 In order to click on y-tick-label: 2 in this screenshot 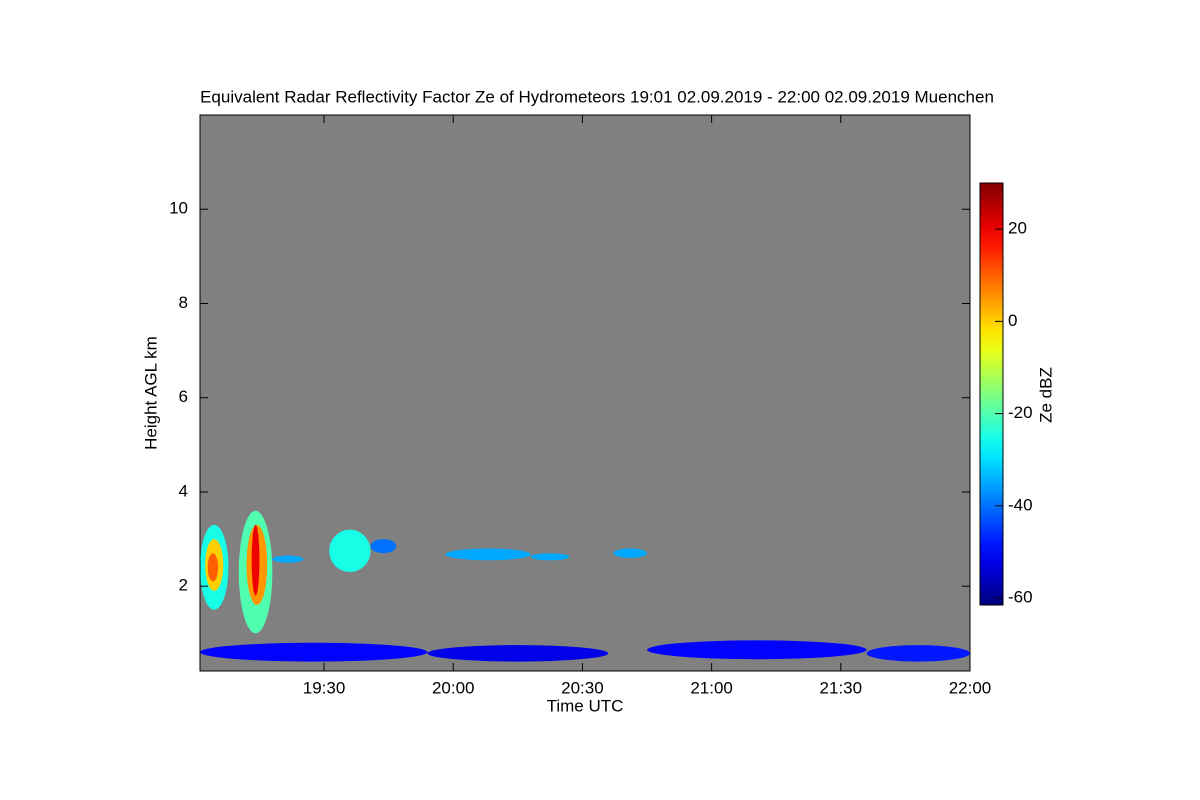, I will do `click(183, 585)`.